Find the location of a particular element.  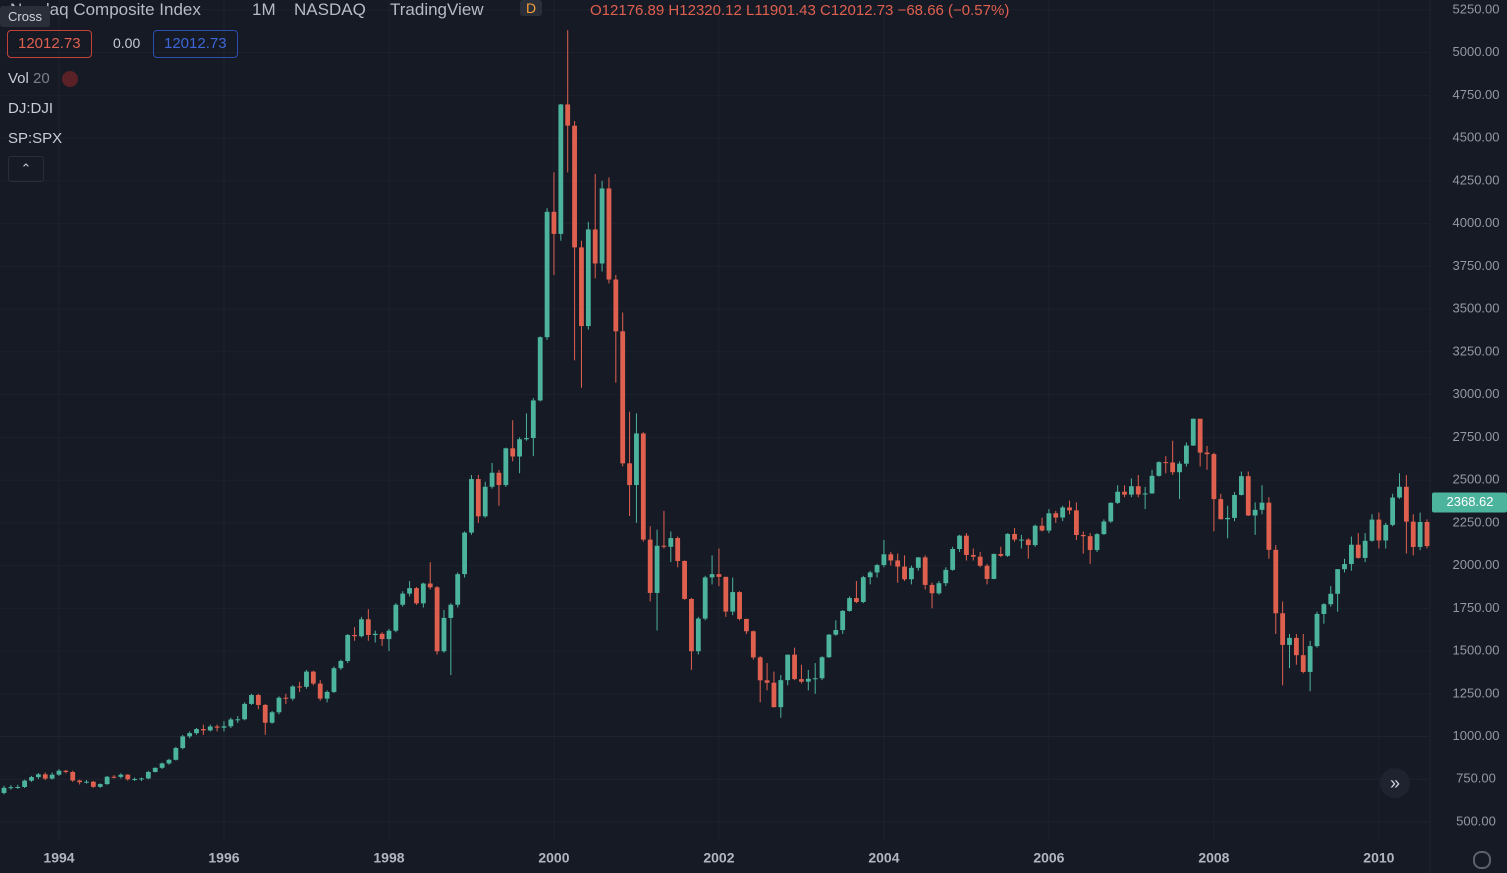

indicator-name: Vol is located at coordinates (18, 78).